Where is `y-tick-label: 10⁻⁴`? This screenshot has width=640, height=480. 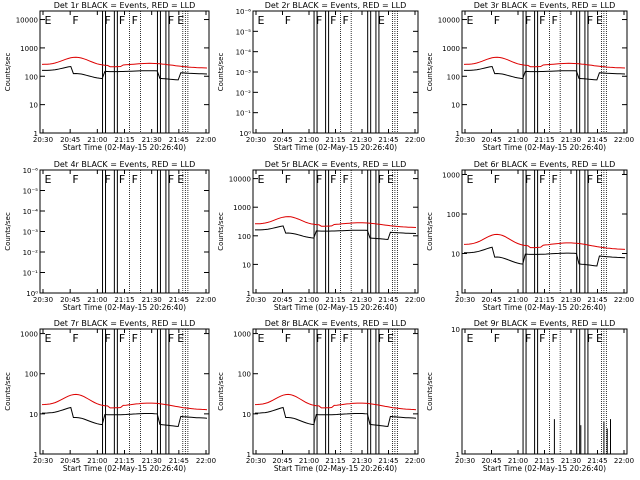
y-tick-label: 10⁻⁴ is located at coordinates (244, 53).